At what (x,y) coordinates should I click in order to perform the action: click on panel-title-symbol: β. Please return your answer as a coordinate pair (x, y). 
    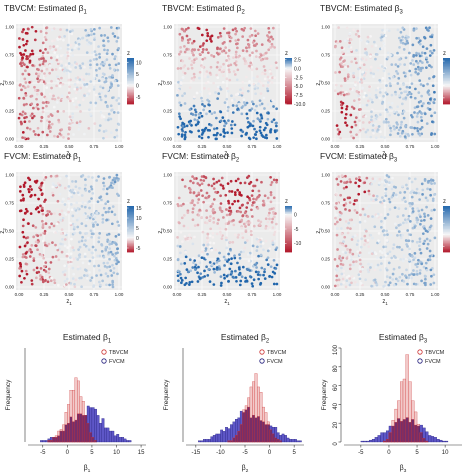
    Looking at the image, I should click on (239, 8).